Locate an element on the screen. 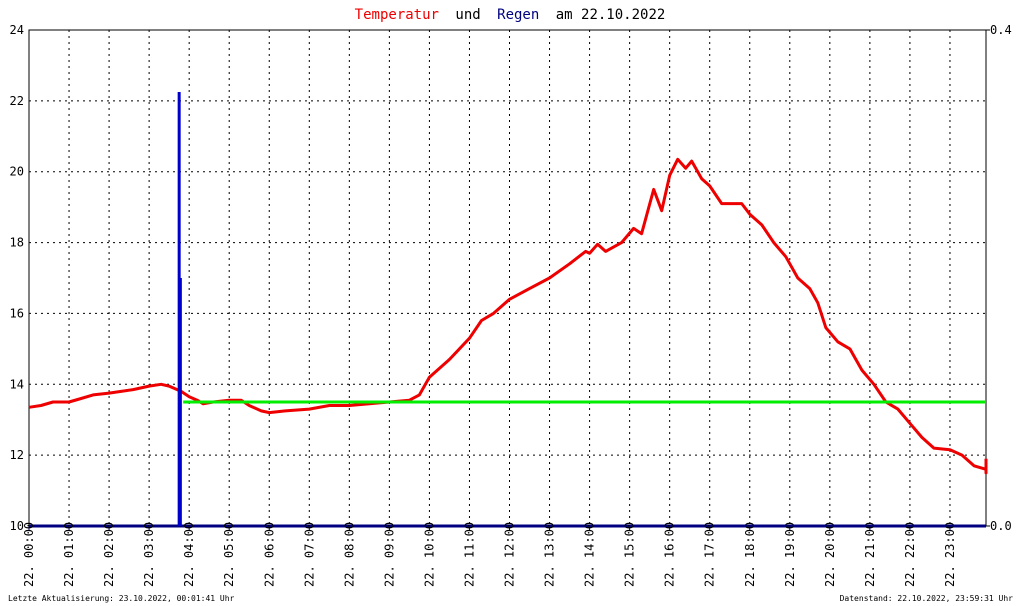 This screenshot has width=1020, height=606. x-tick-label: 22. 00:00 is located at coordinates (29, 554).